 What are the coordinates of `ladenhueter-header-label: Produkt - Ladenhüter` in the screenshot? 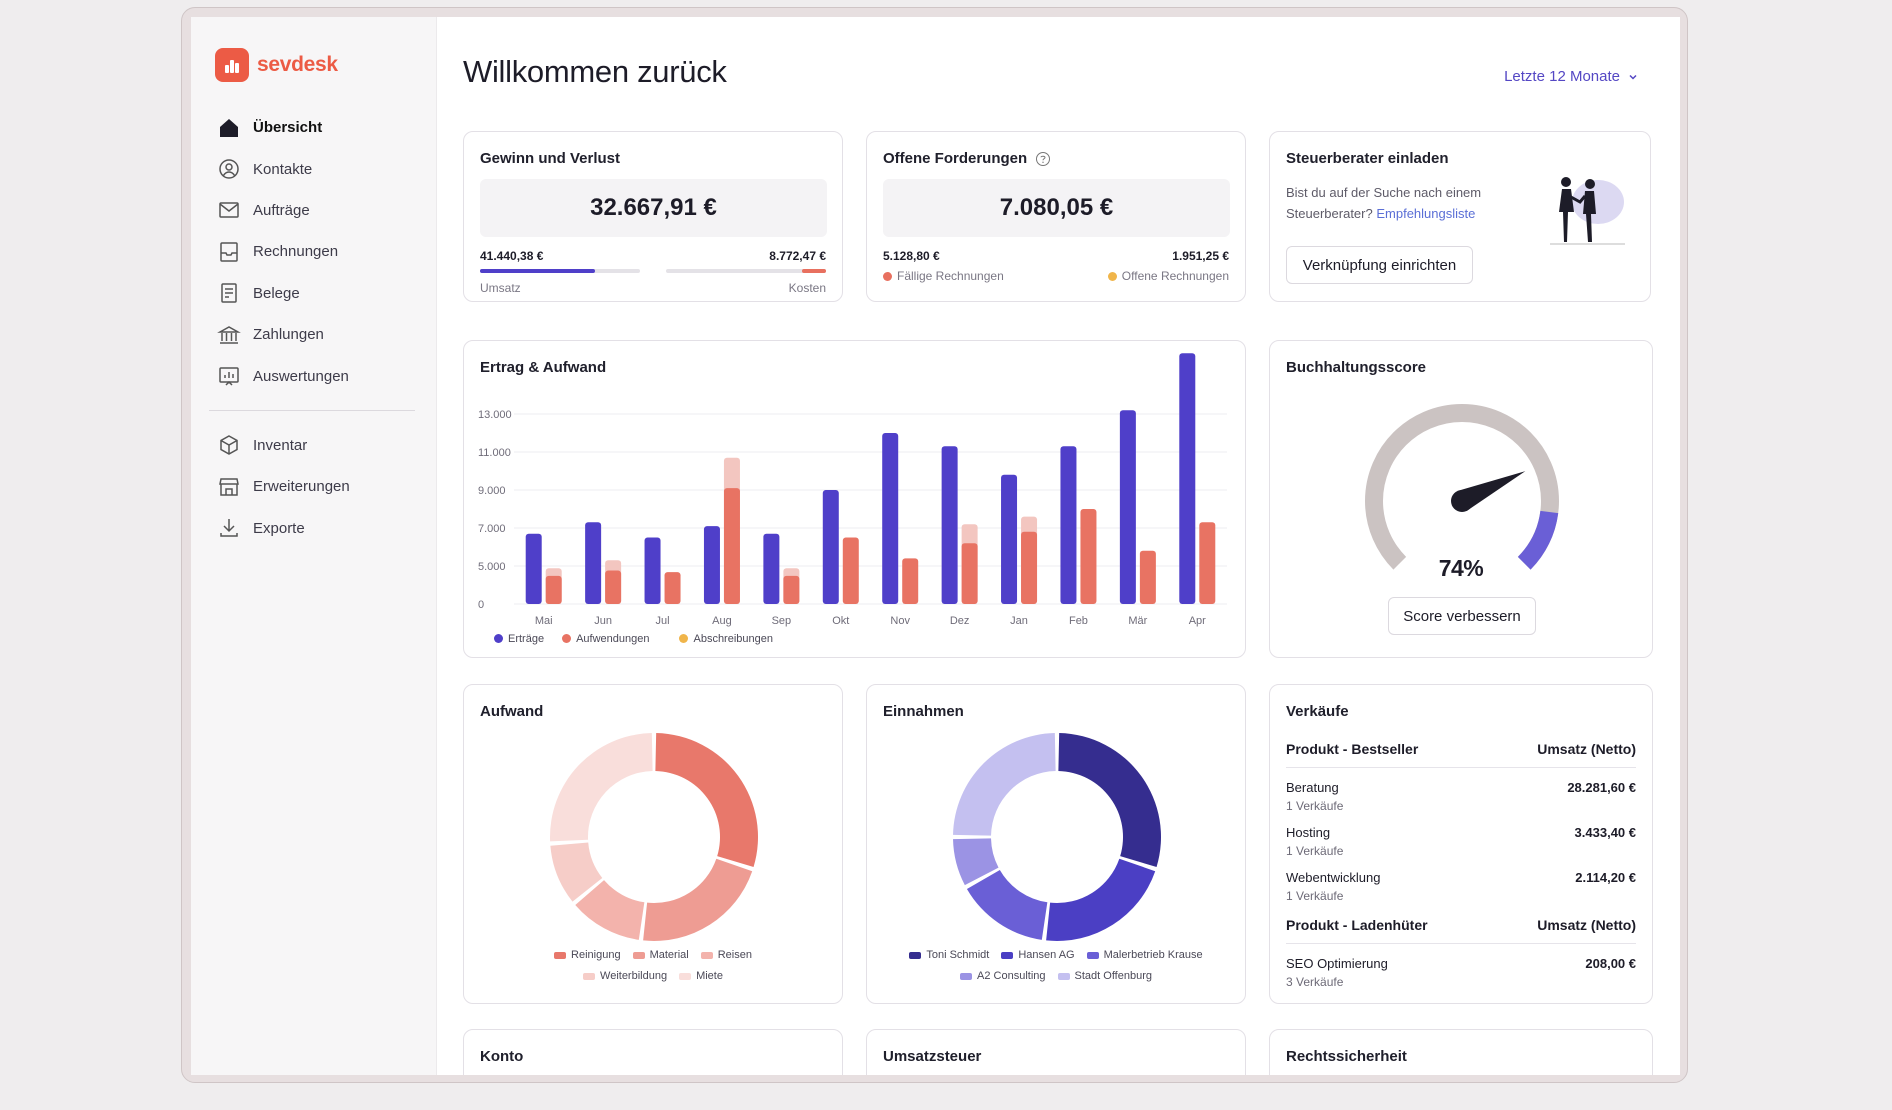 It's located at (1357, 925).